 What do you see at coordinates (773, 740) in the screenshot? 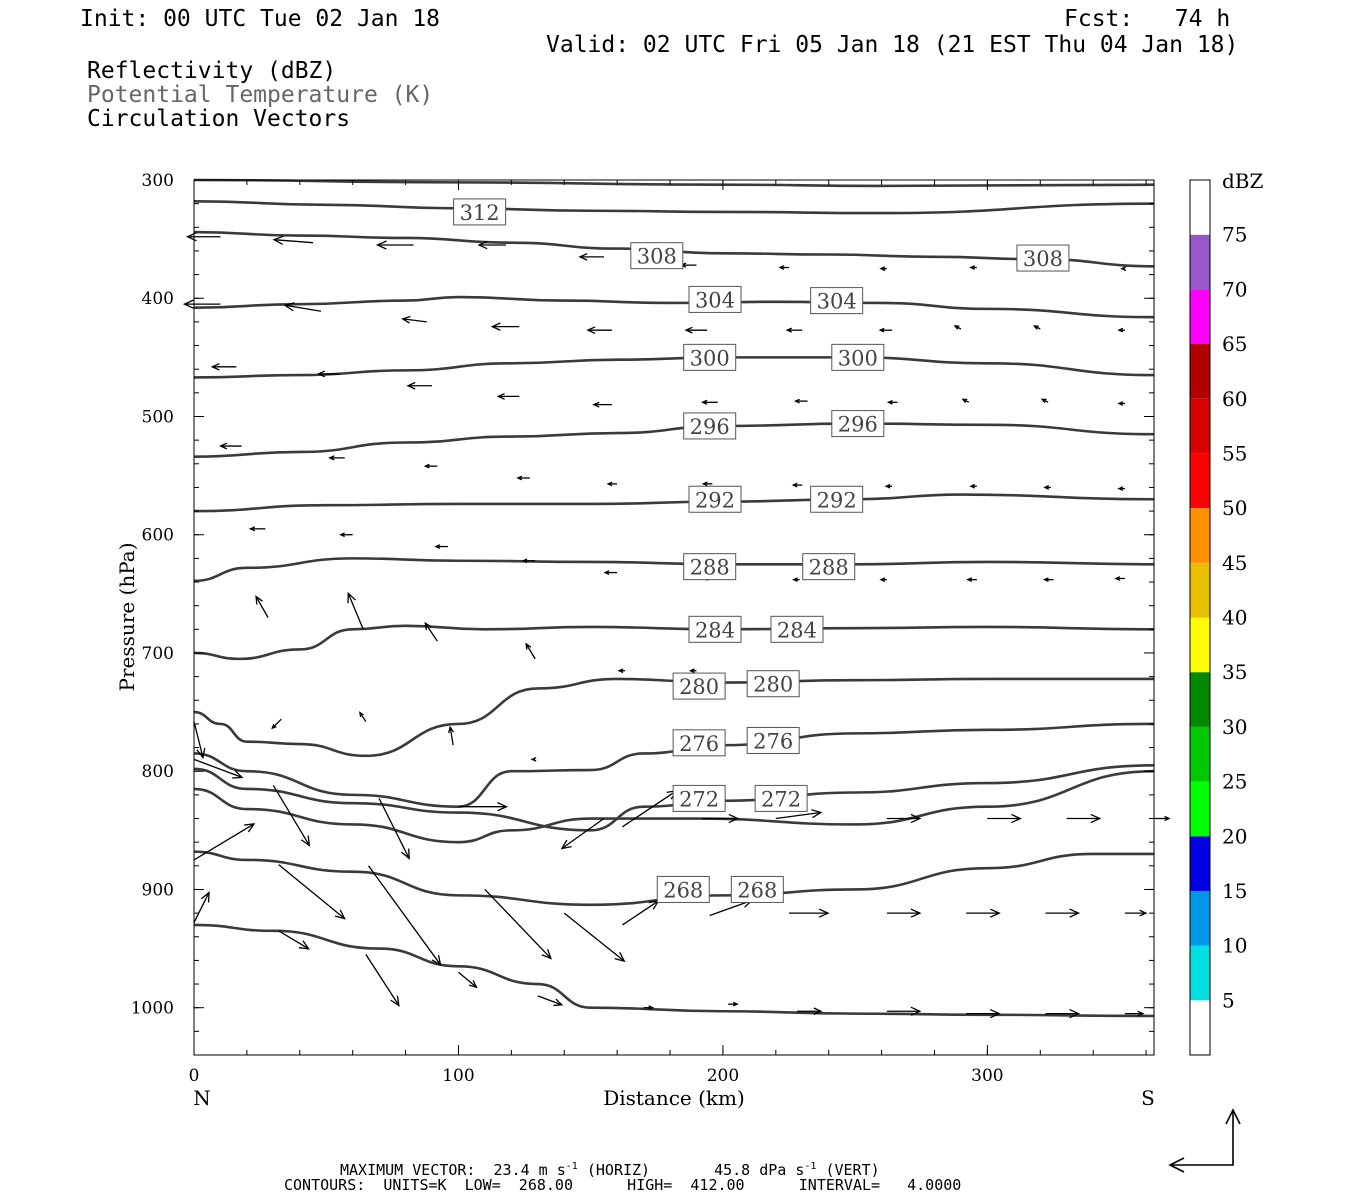
I see `contour-label-276-1: 276` at bounding box center [773, 740].